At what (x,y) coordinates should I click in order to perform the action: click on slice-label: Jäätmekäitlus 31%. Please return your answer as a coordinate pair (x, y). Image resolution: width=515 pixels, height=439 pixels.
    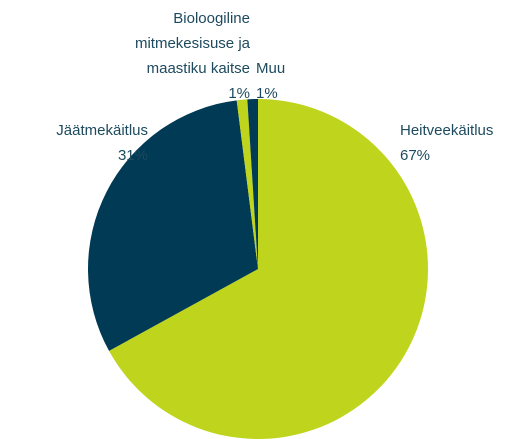
    Looking at the image, I should click on (74, 143).